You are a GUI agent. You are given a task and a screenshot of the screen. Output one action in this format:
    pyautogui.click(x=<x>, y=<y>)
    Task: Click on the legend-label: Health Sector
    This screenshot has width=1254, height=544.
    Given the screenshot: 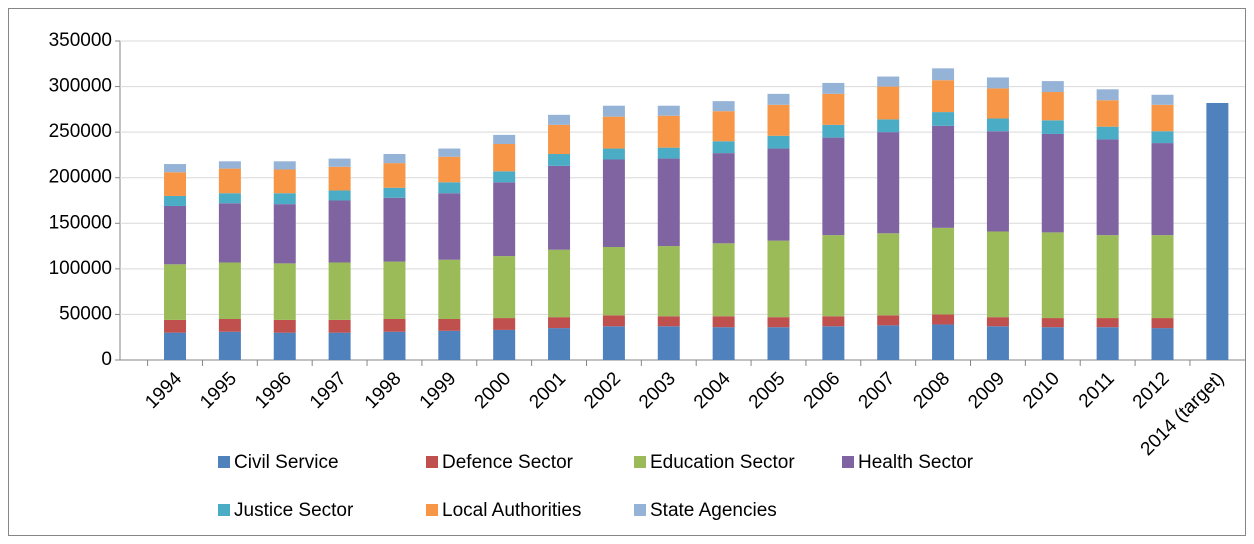 What is the action you would take?
    pyautogui.click(x=916, y=462)
    